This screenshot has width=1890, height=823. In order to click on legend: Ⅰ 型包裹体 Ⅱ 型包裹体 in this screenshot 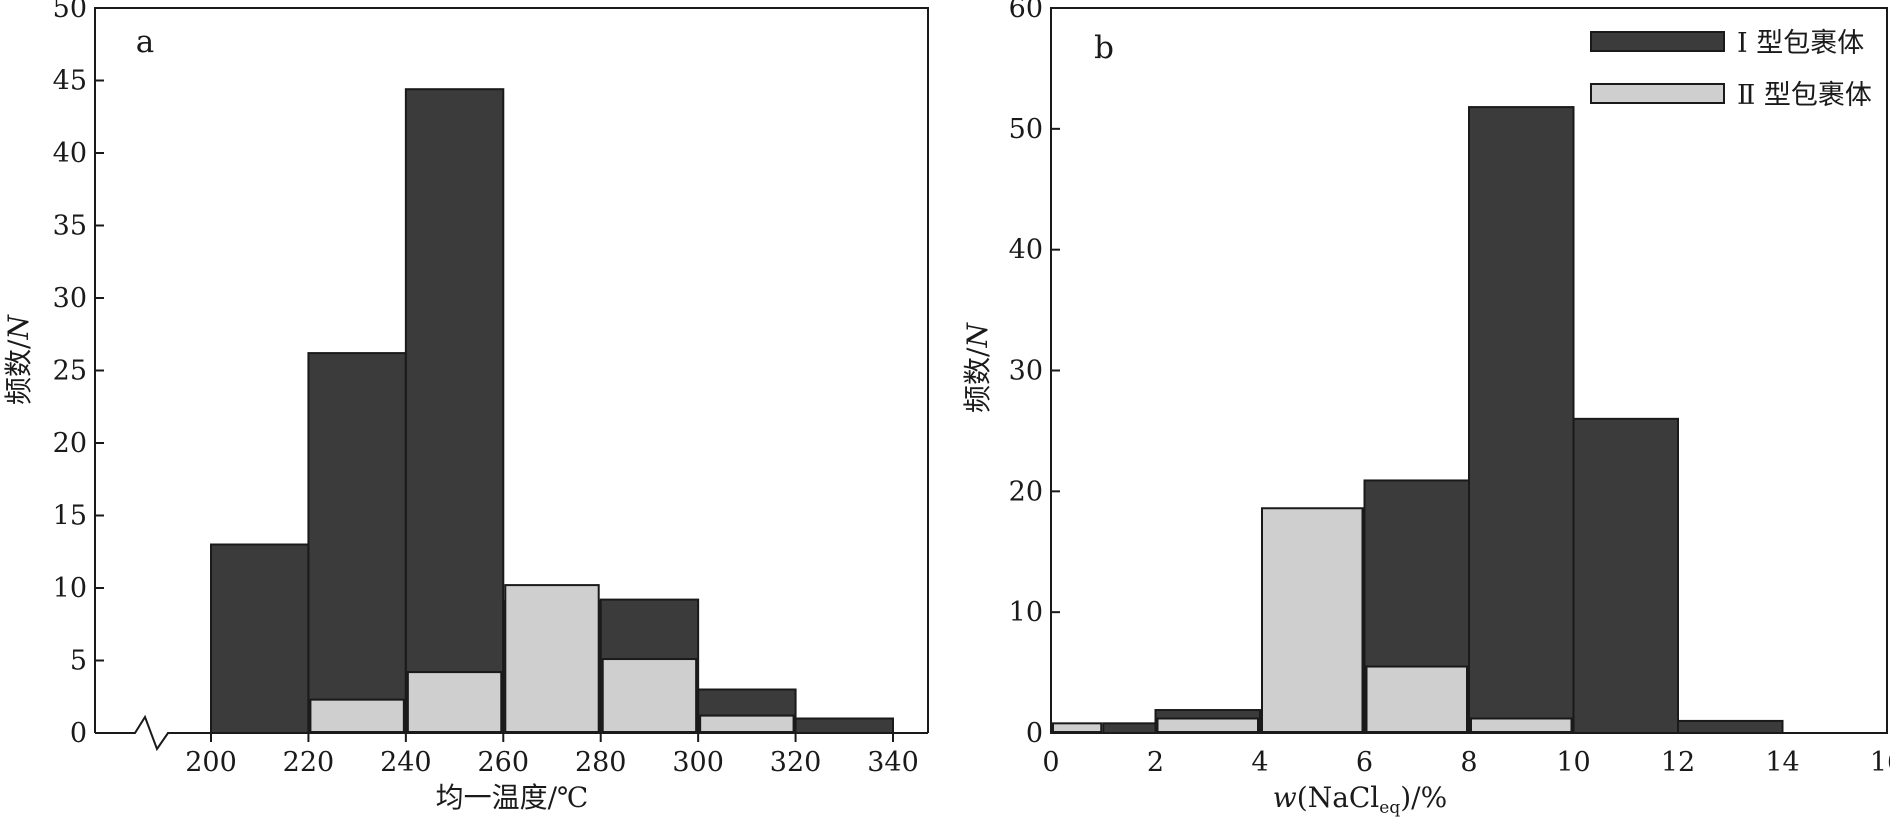, I will do `click(1731, 69)`.